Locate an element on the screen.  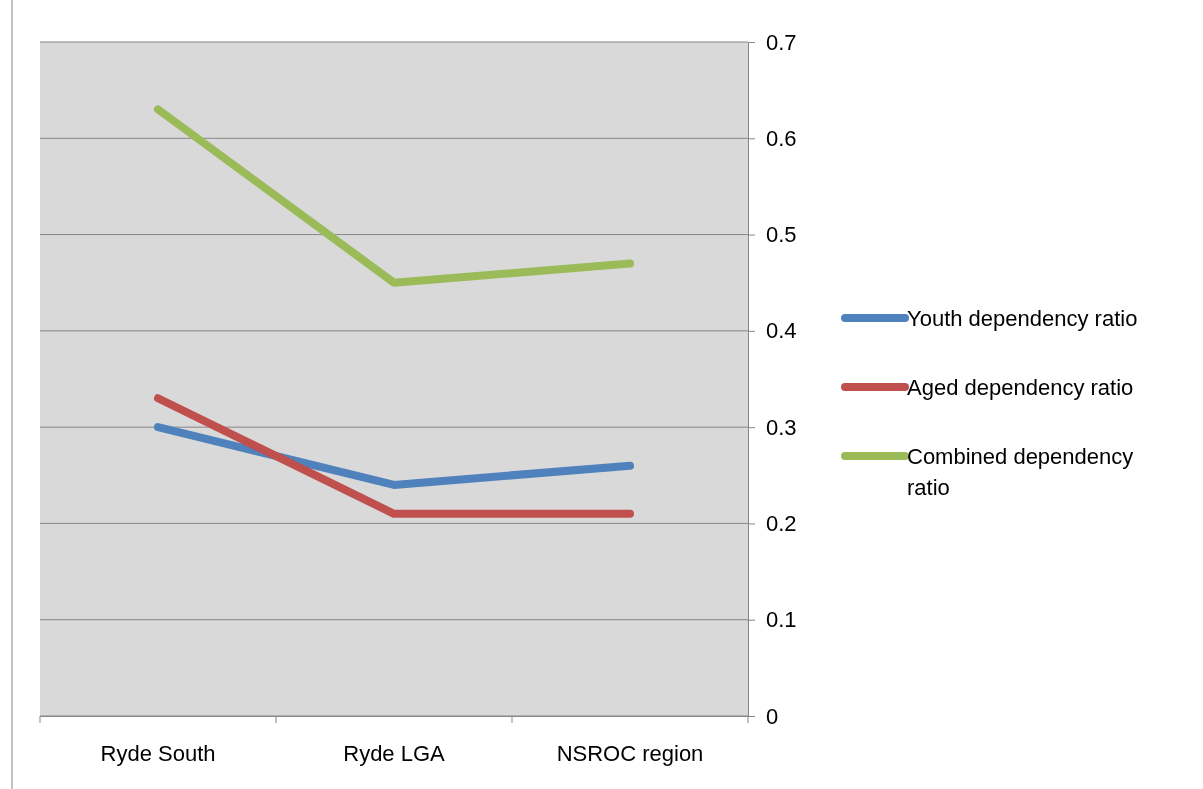
y-tick-label: 0 is located at coordinates (772, 716).